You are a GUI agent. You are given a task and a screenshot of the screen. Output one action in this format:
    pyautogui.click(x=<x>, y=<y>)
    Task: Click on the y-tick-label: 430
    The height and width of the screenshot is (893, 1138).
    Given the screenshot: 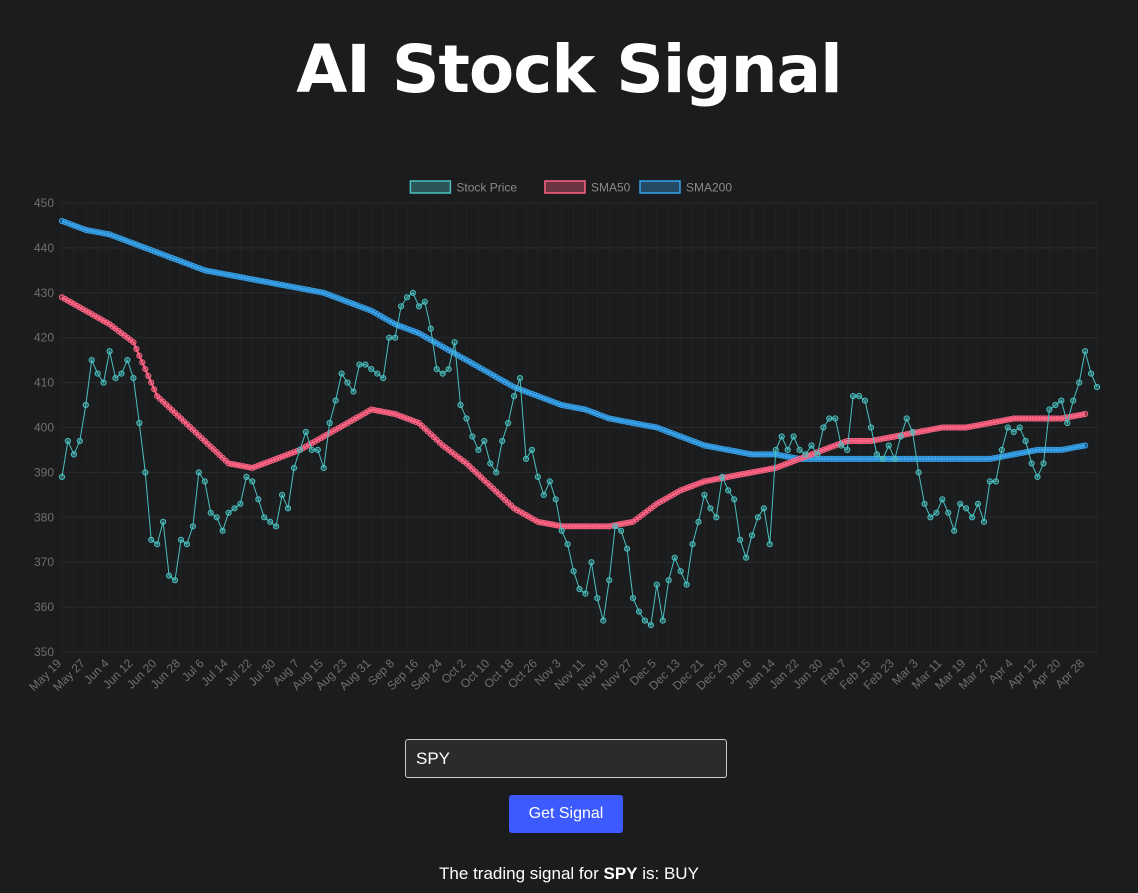 What is the action you would take?
    pyautogui.click(x=44, y=293)
    